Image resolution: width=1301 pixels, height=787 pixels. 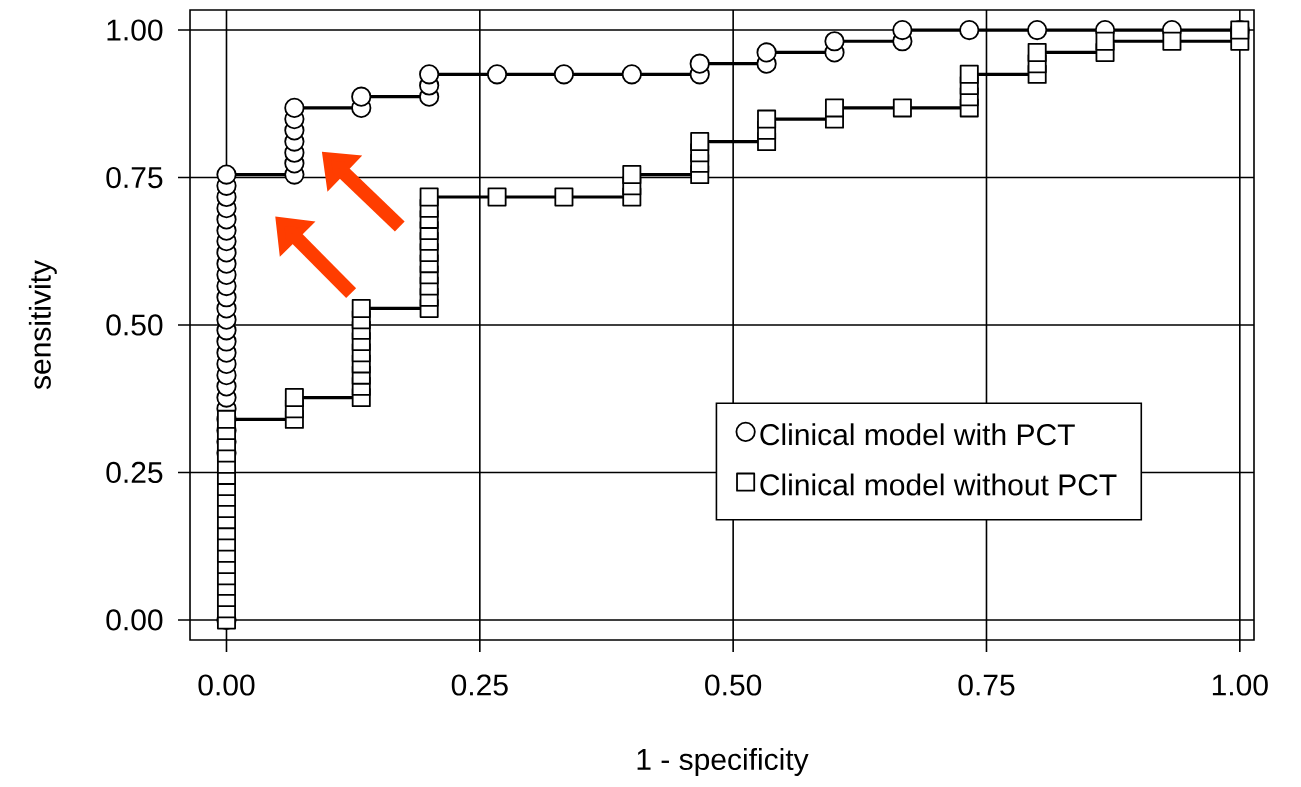 What do you see at coordinates (134, 177) in the screenshot?
I see `y-tick-label: 0.75` at bounding box center [134, 177].